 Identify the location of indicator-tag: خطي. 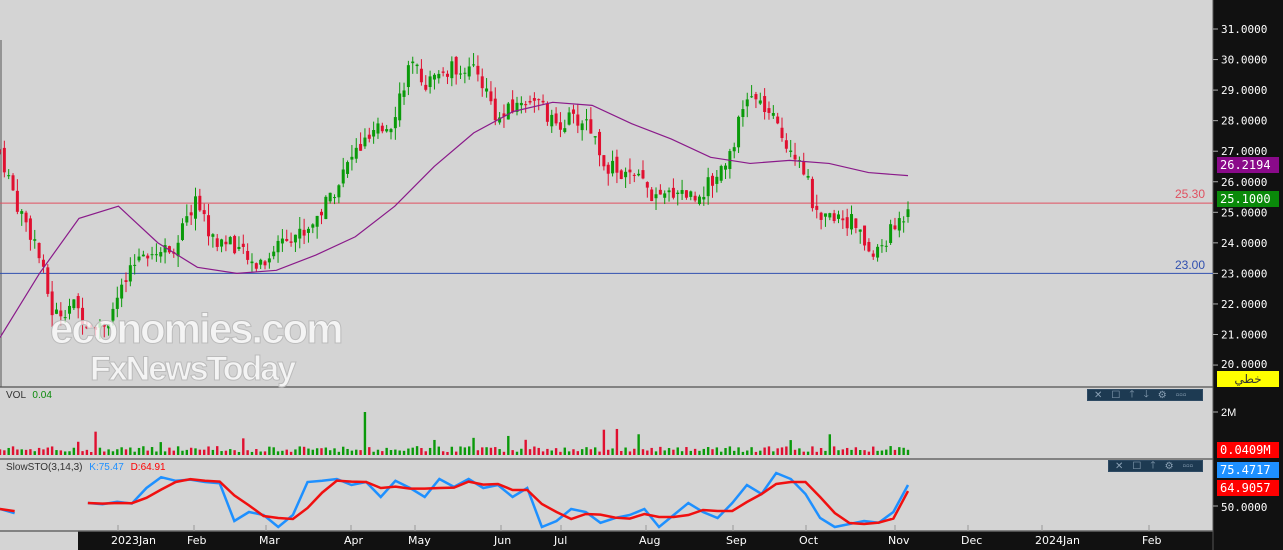
(1248, 379).